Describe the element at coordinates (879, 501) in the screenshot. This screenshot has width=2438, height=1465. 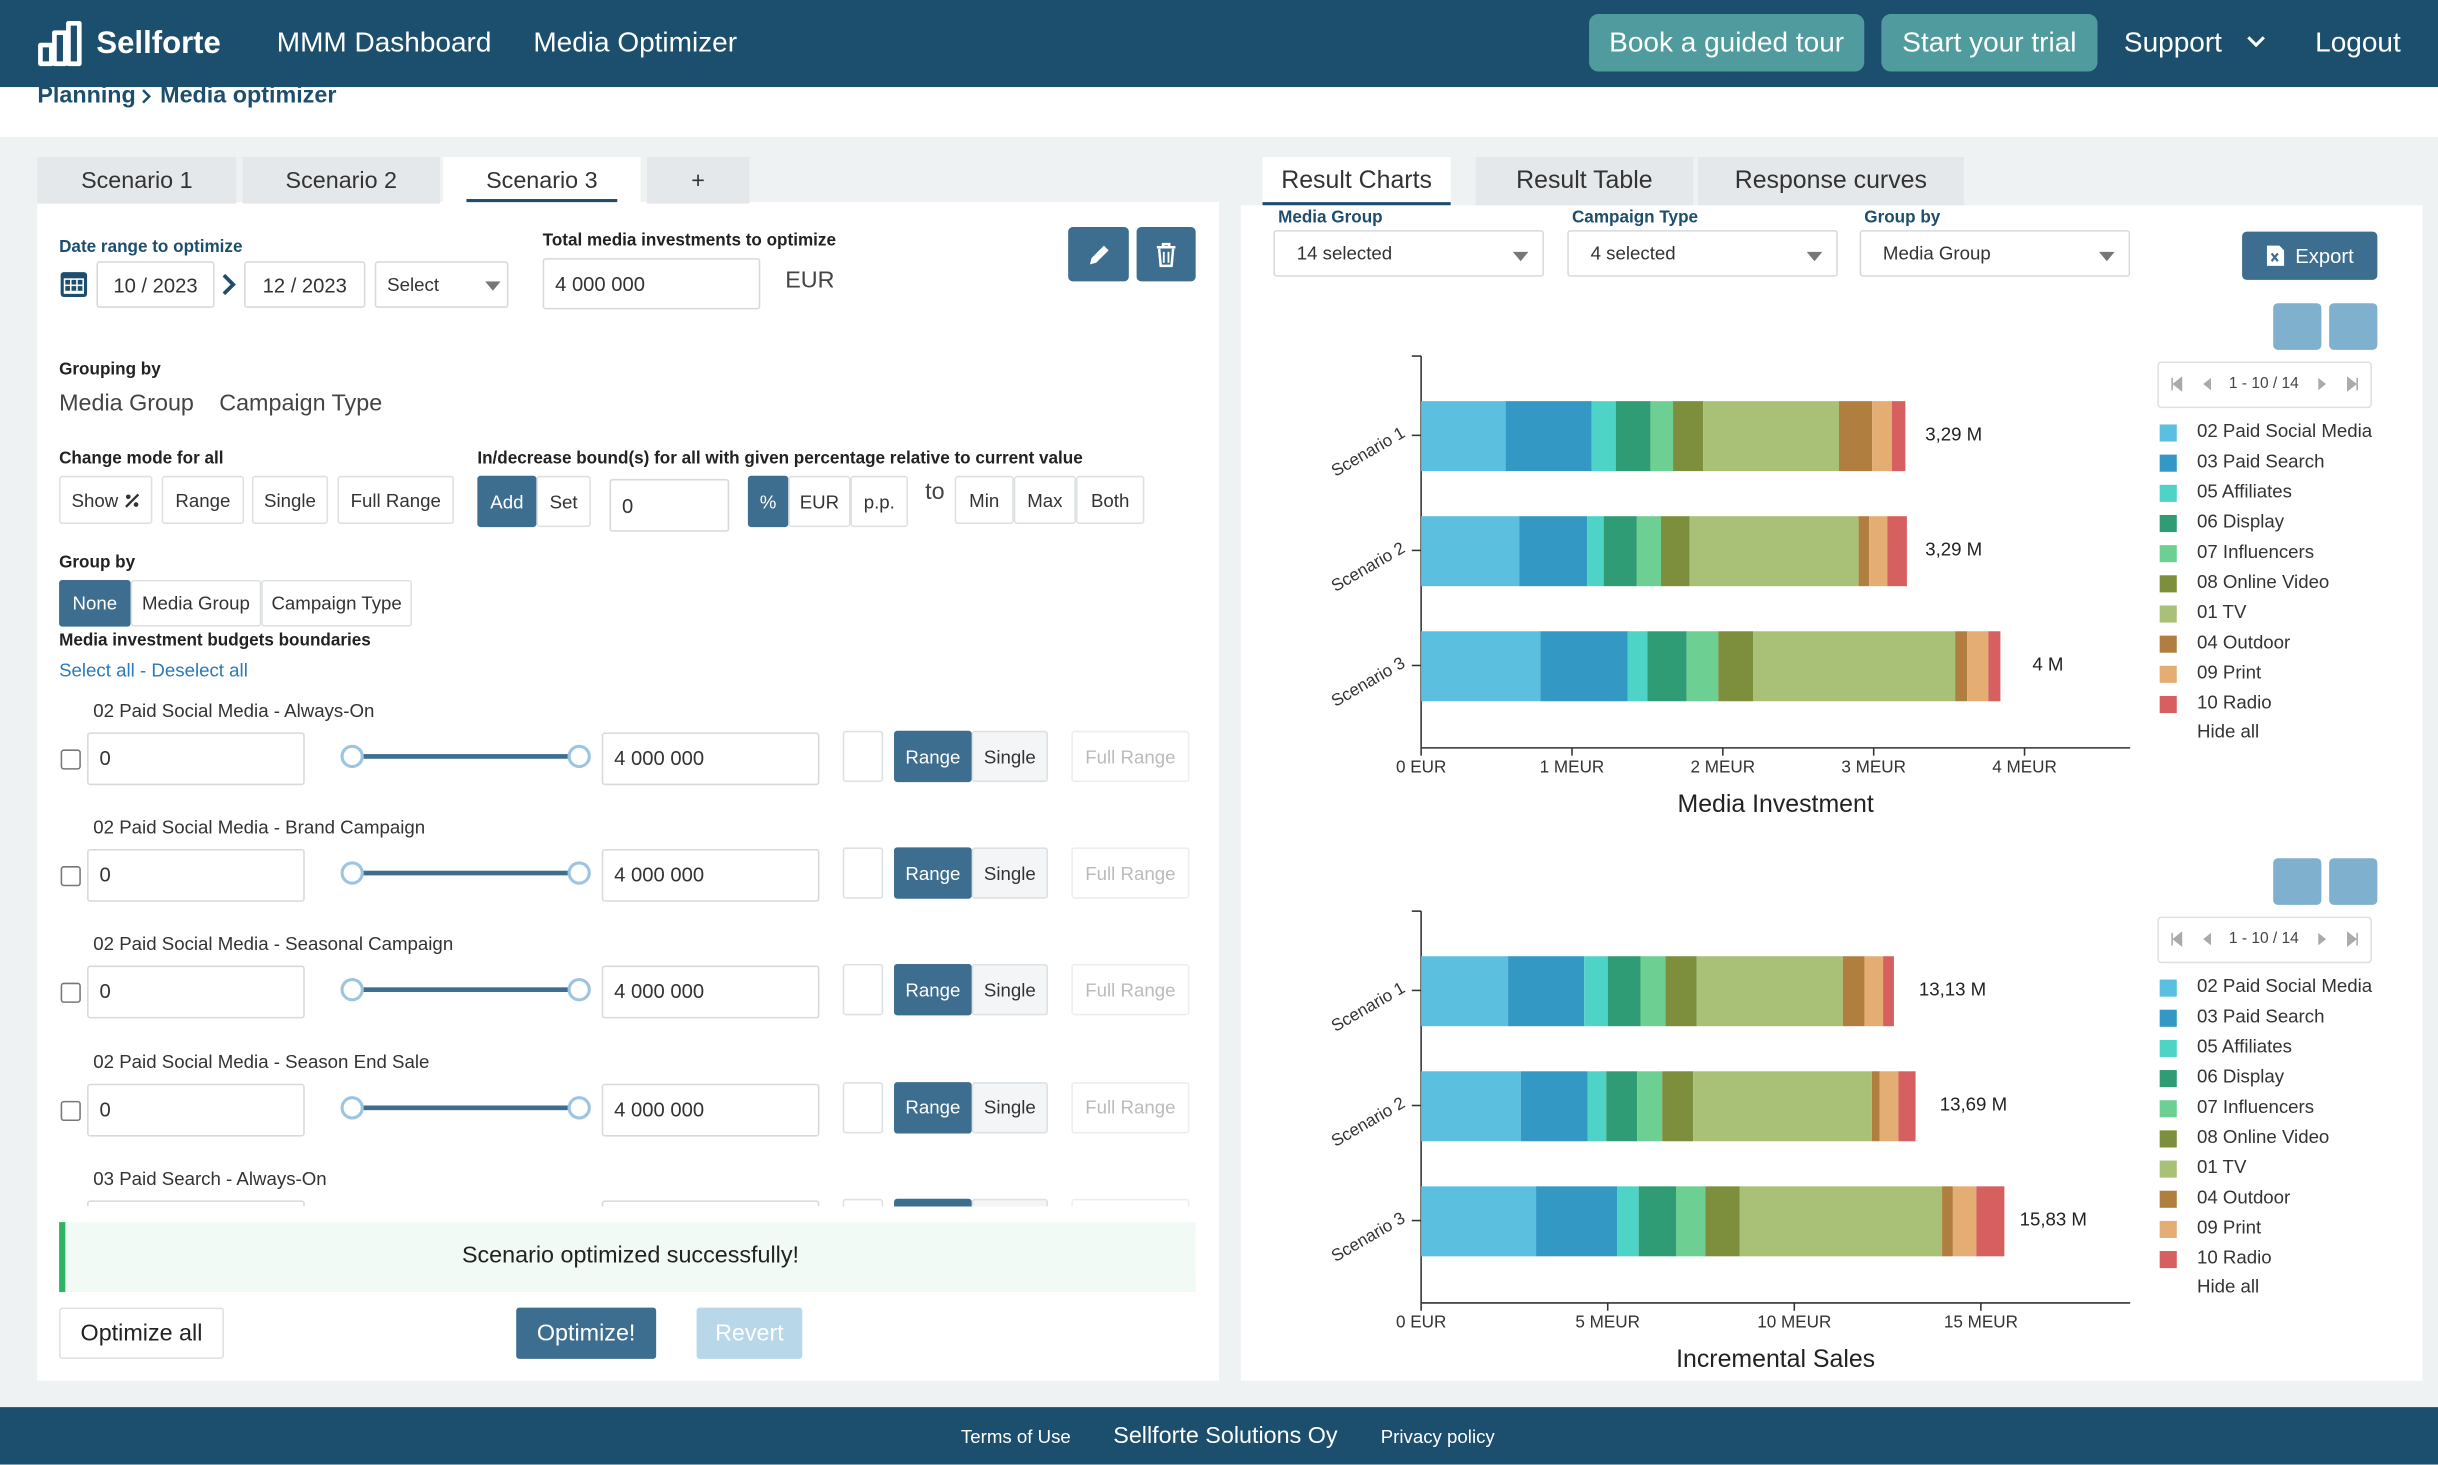
I see `unit-button: p.p.` at that location.